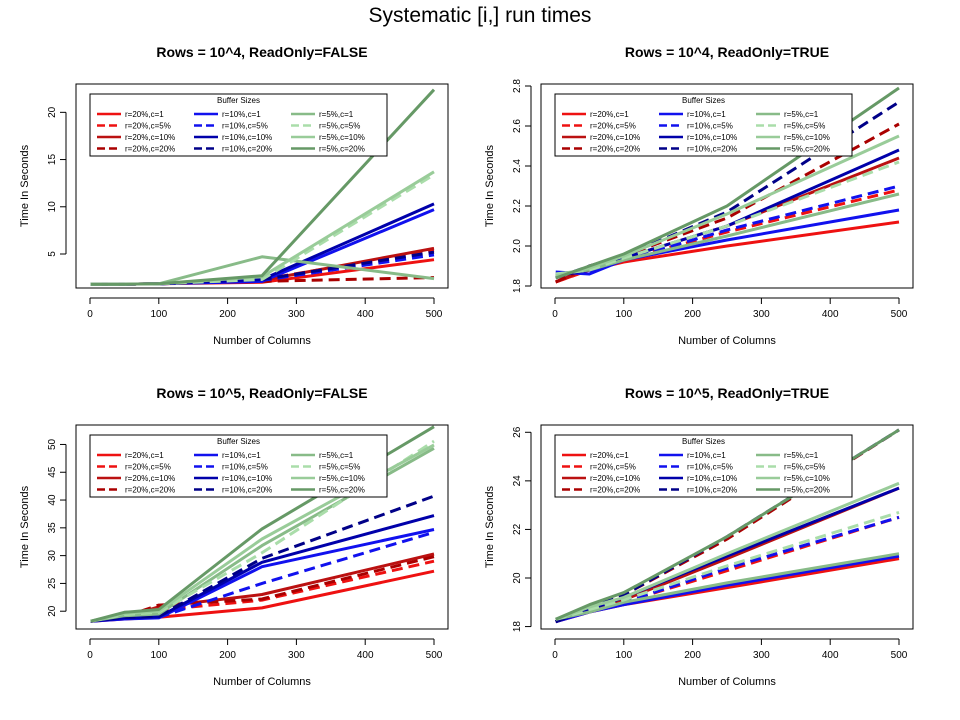 The height and width of the screenshot is (720, 960). I want to click on y-tick-label: 2.4, so click(517, 166).